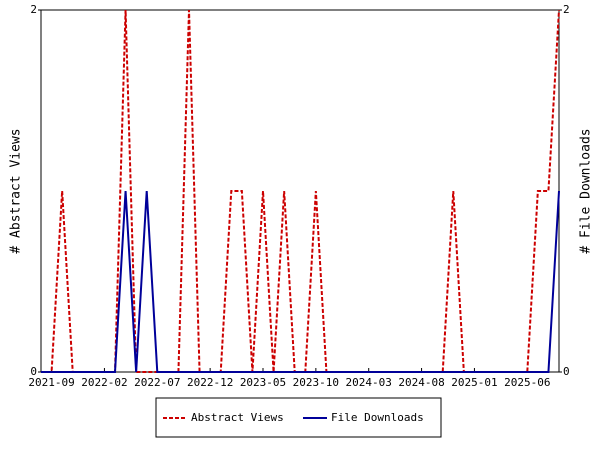 This screenshot has height=450, width=600. Describe the element at coordinates (566, 9) in the screenshot. I see `y2-tick-label: 2` at that location.